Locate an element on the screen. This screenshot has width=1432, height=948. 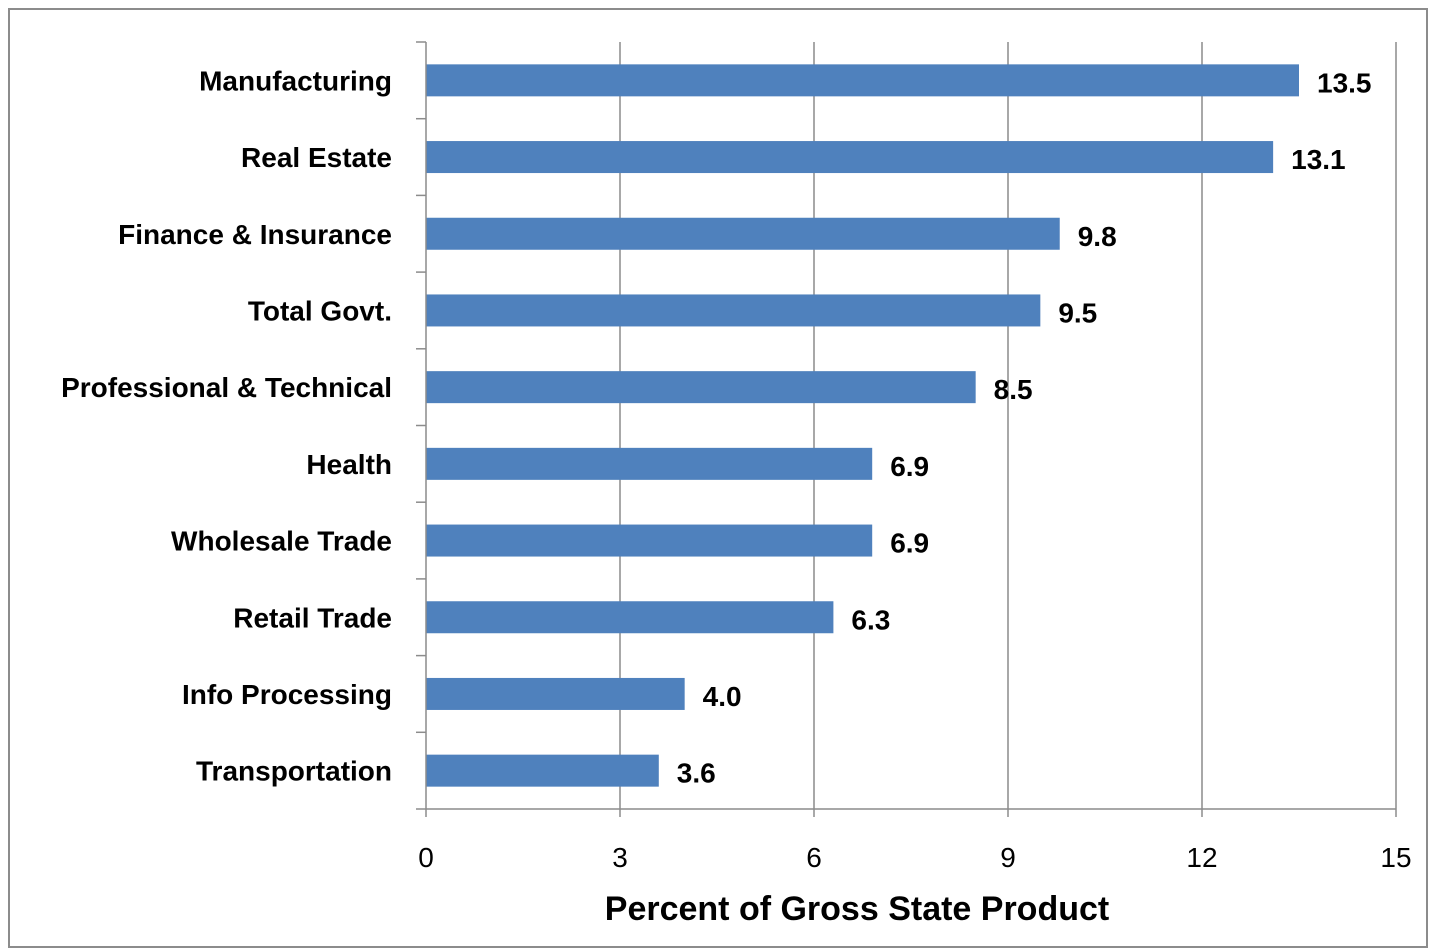
category-label: Real Estate is located at coordinates (316, 157).